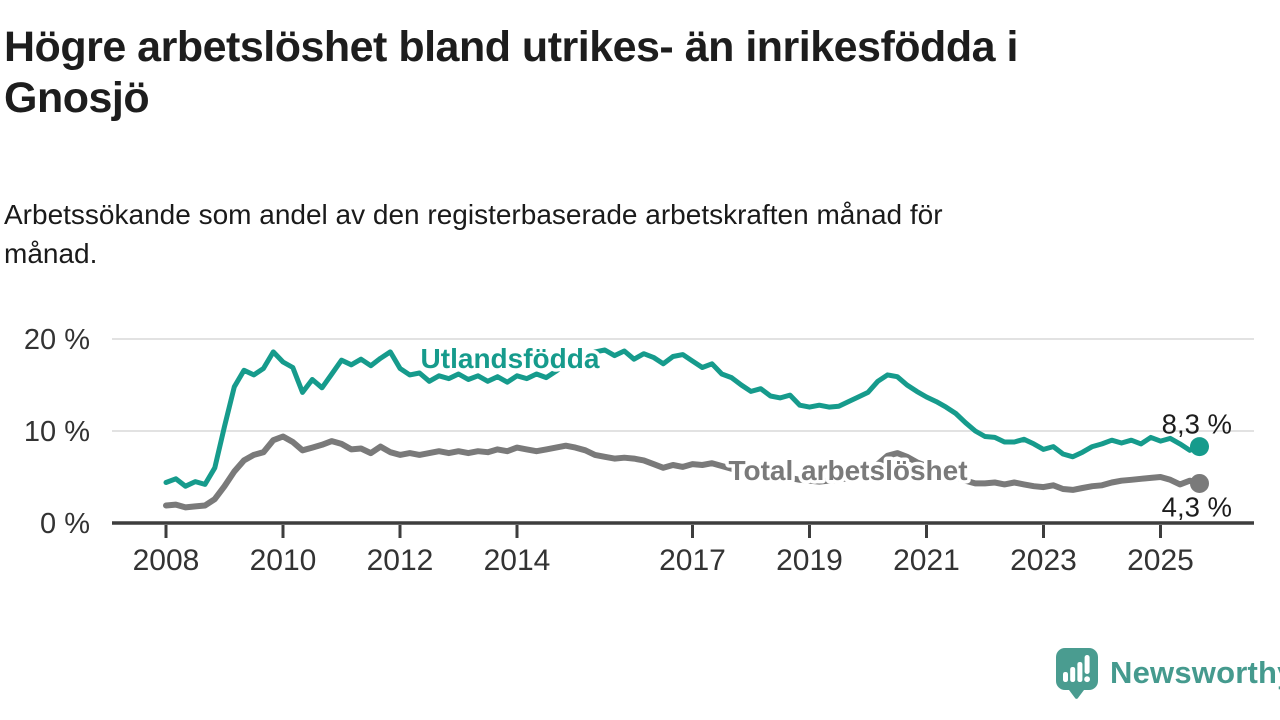 This screenshot has width=1280, height=720. What do you see at coordinates (77, 98) in the screenshot?
I see `page-title-line2: Gnosjö` at bounding box center [77, 98].